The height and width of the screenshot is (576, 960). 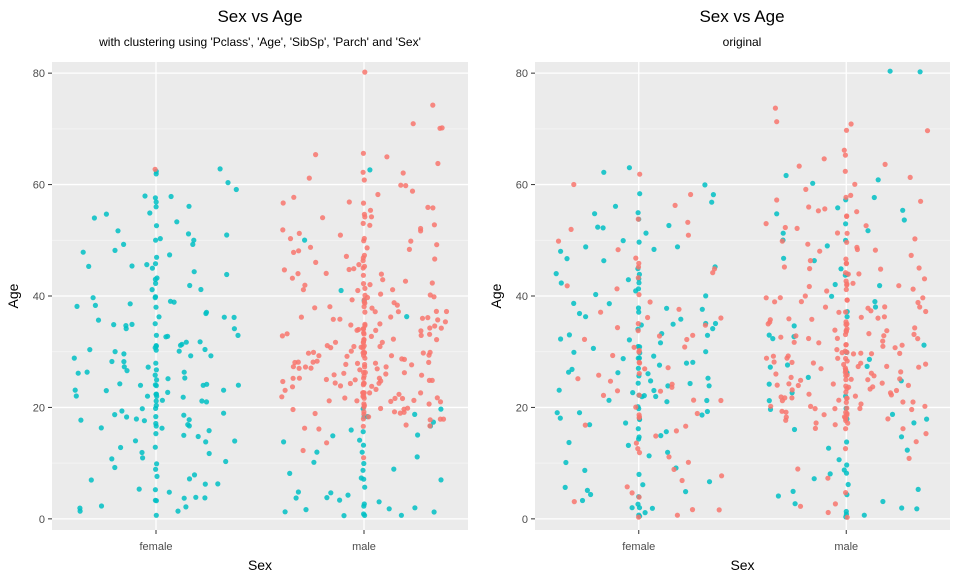 I want to click on y-tick-label: 60, so click(x=522, y=186).